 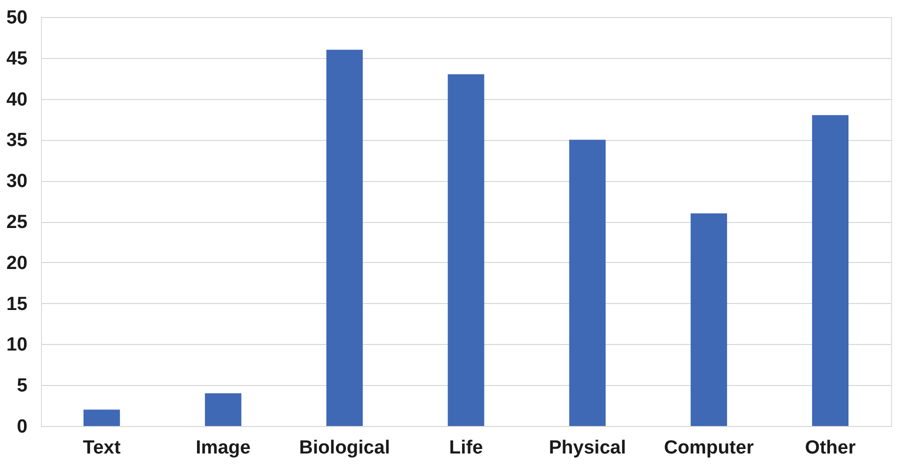 I want to click on x-tick-label: Computer, so click(x=709, y=448).